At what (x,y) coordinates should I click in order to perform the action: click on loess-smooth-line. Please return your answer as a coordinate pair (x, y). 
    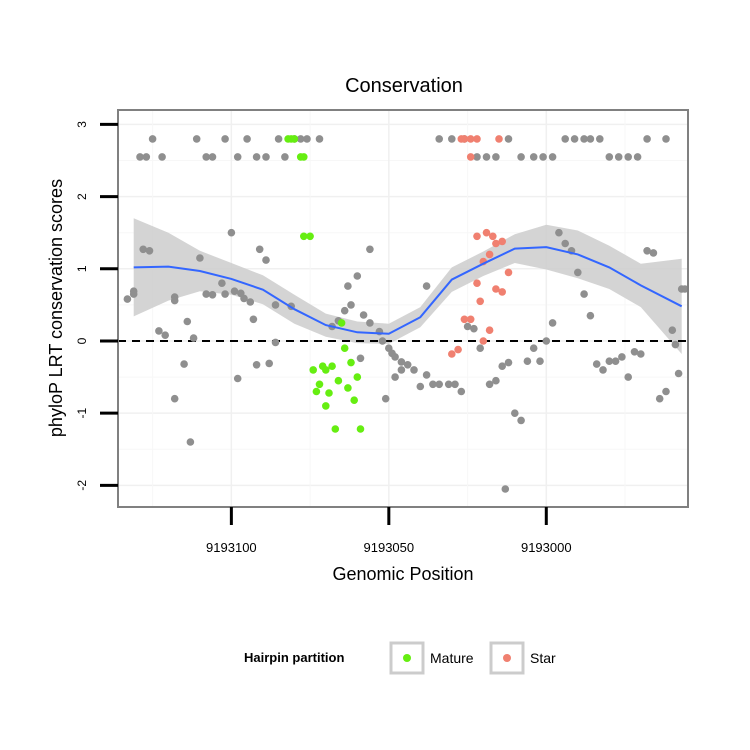
    Looking at the image, I should click on (408, 290).